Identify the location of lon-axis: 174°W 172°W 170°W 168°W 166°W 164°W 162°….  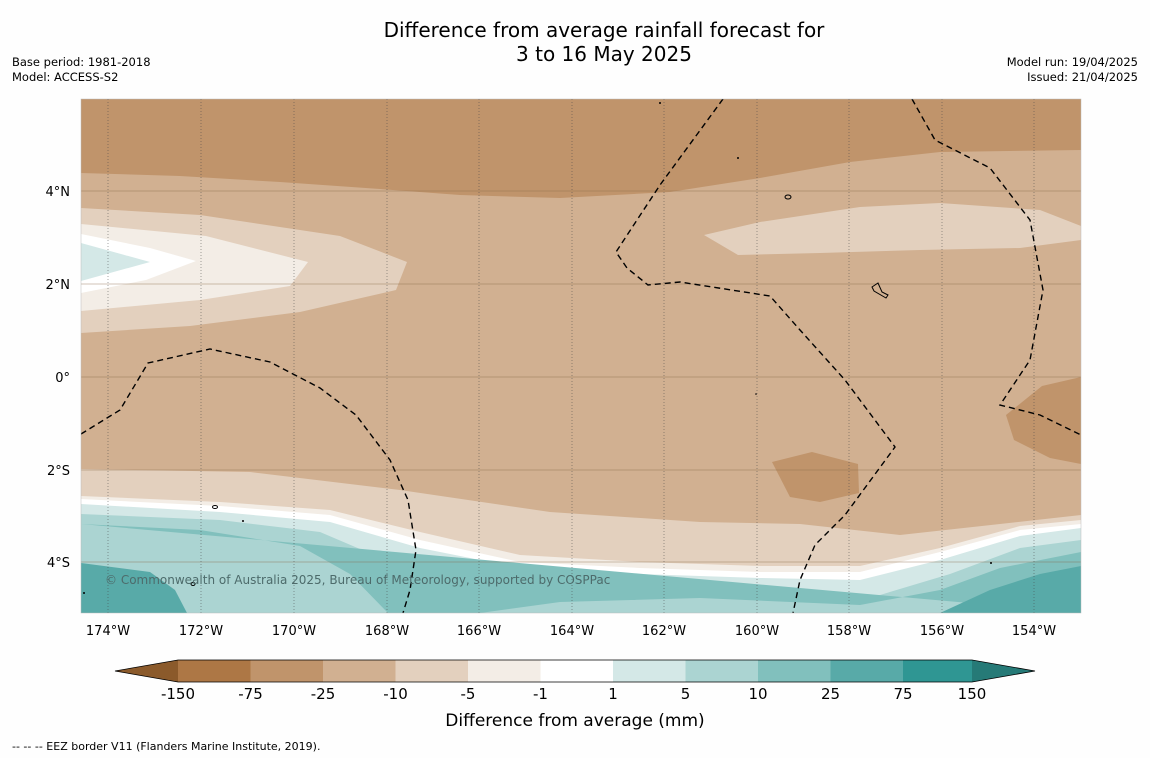
(571, 631).